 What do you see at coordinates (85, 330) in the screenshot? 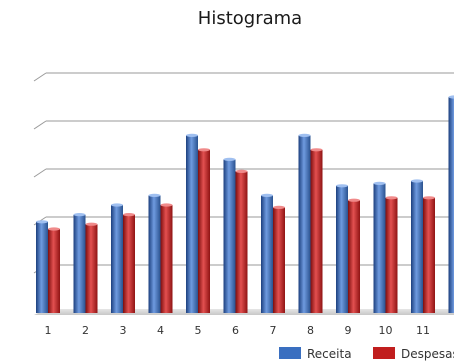
I see `x-tick-label: 2` at bounding box center [85, 330].